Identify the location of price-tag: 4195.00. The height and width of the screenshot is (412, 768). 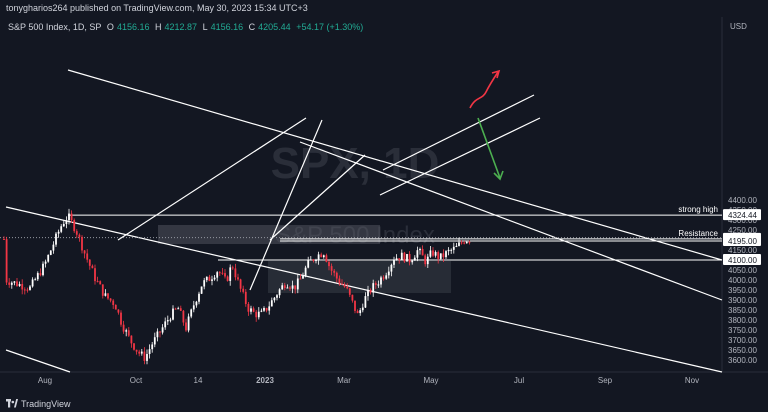
(742, 241).